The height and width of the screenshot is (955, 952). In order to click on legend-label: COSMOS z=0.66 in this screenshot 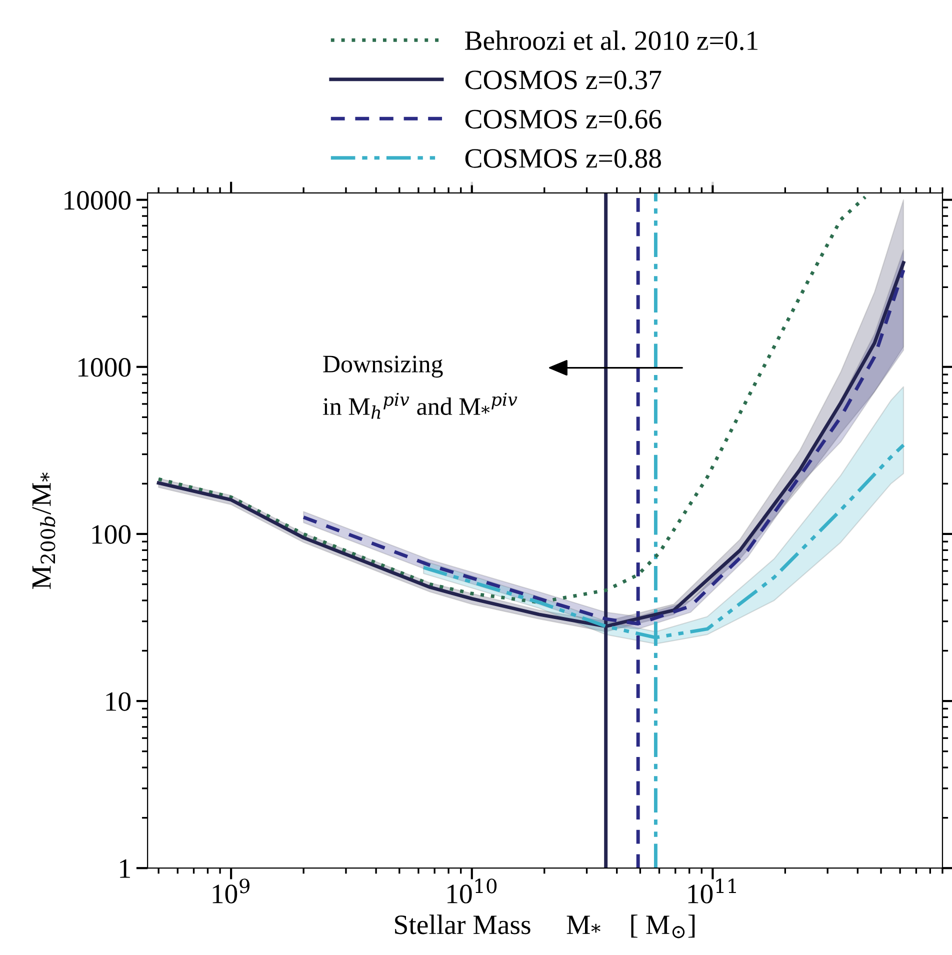, I will do `click(563, 119)`.